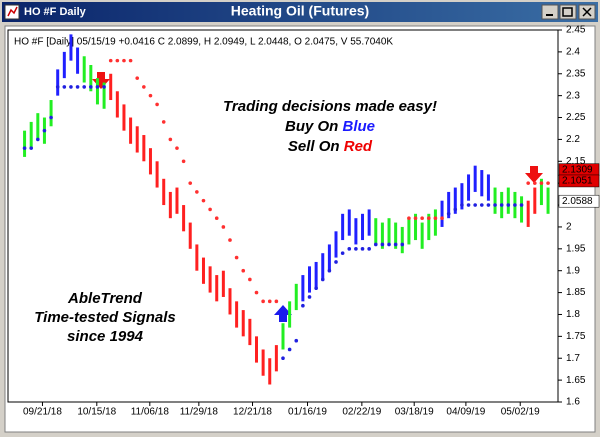 This screenshot has height=437, width=600. What do you see at coordinates (576, 73) in the screenshot?
I see `y-tick-label: 2.35` at bounding box center [576, 73].